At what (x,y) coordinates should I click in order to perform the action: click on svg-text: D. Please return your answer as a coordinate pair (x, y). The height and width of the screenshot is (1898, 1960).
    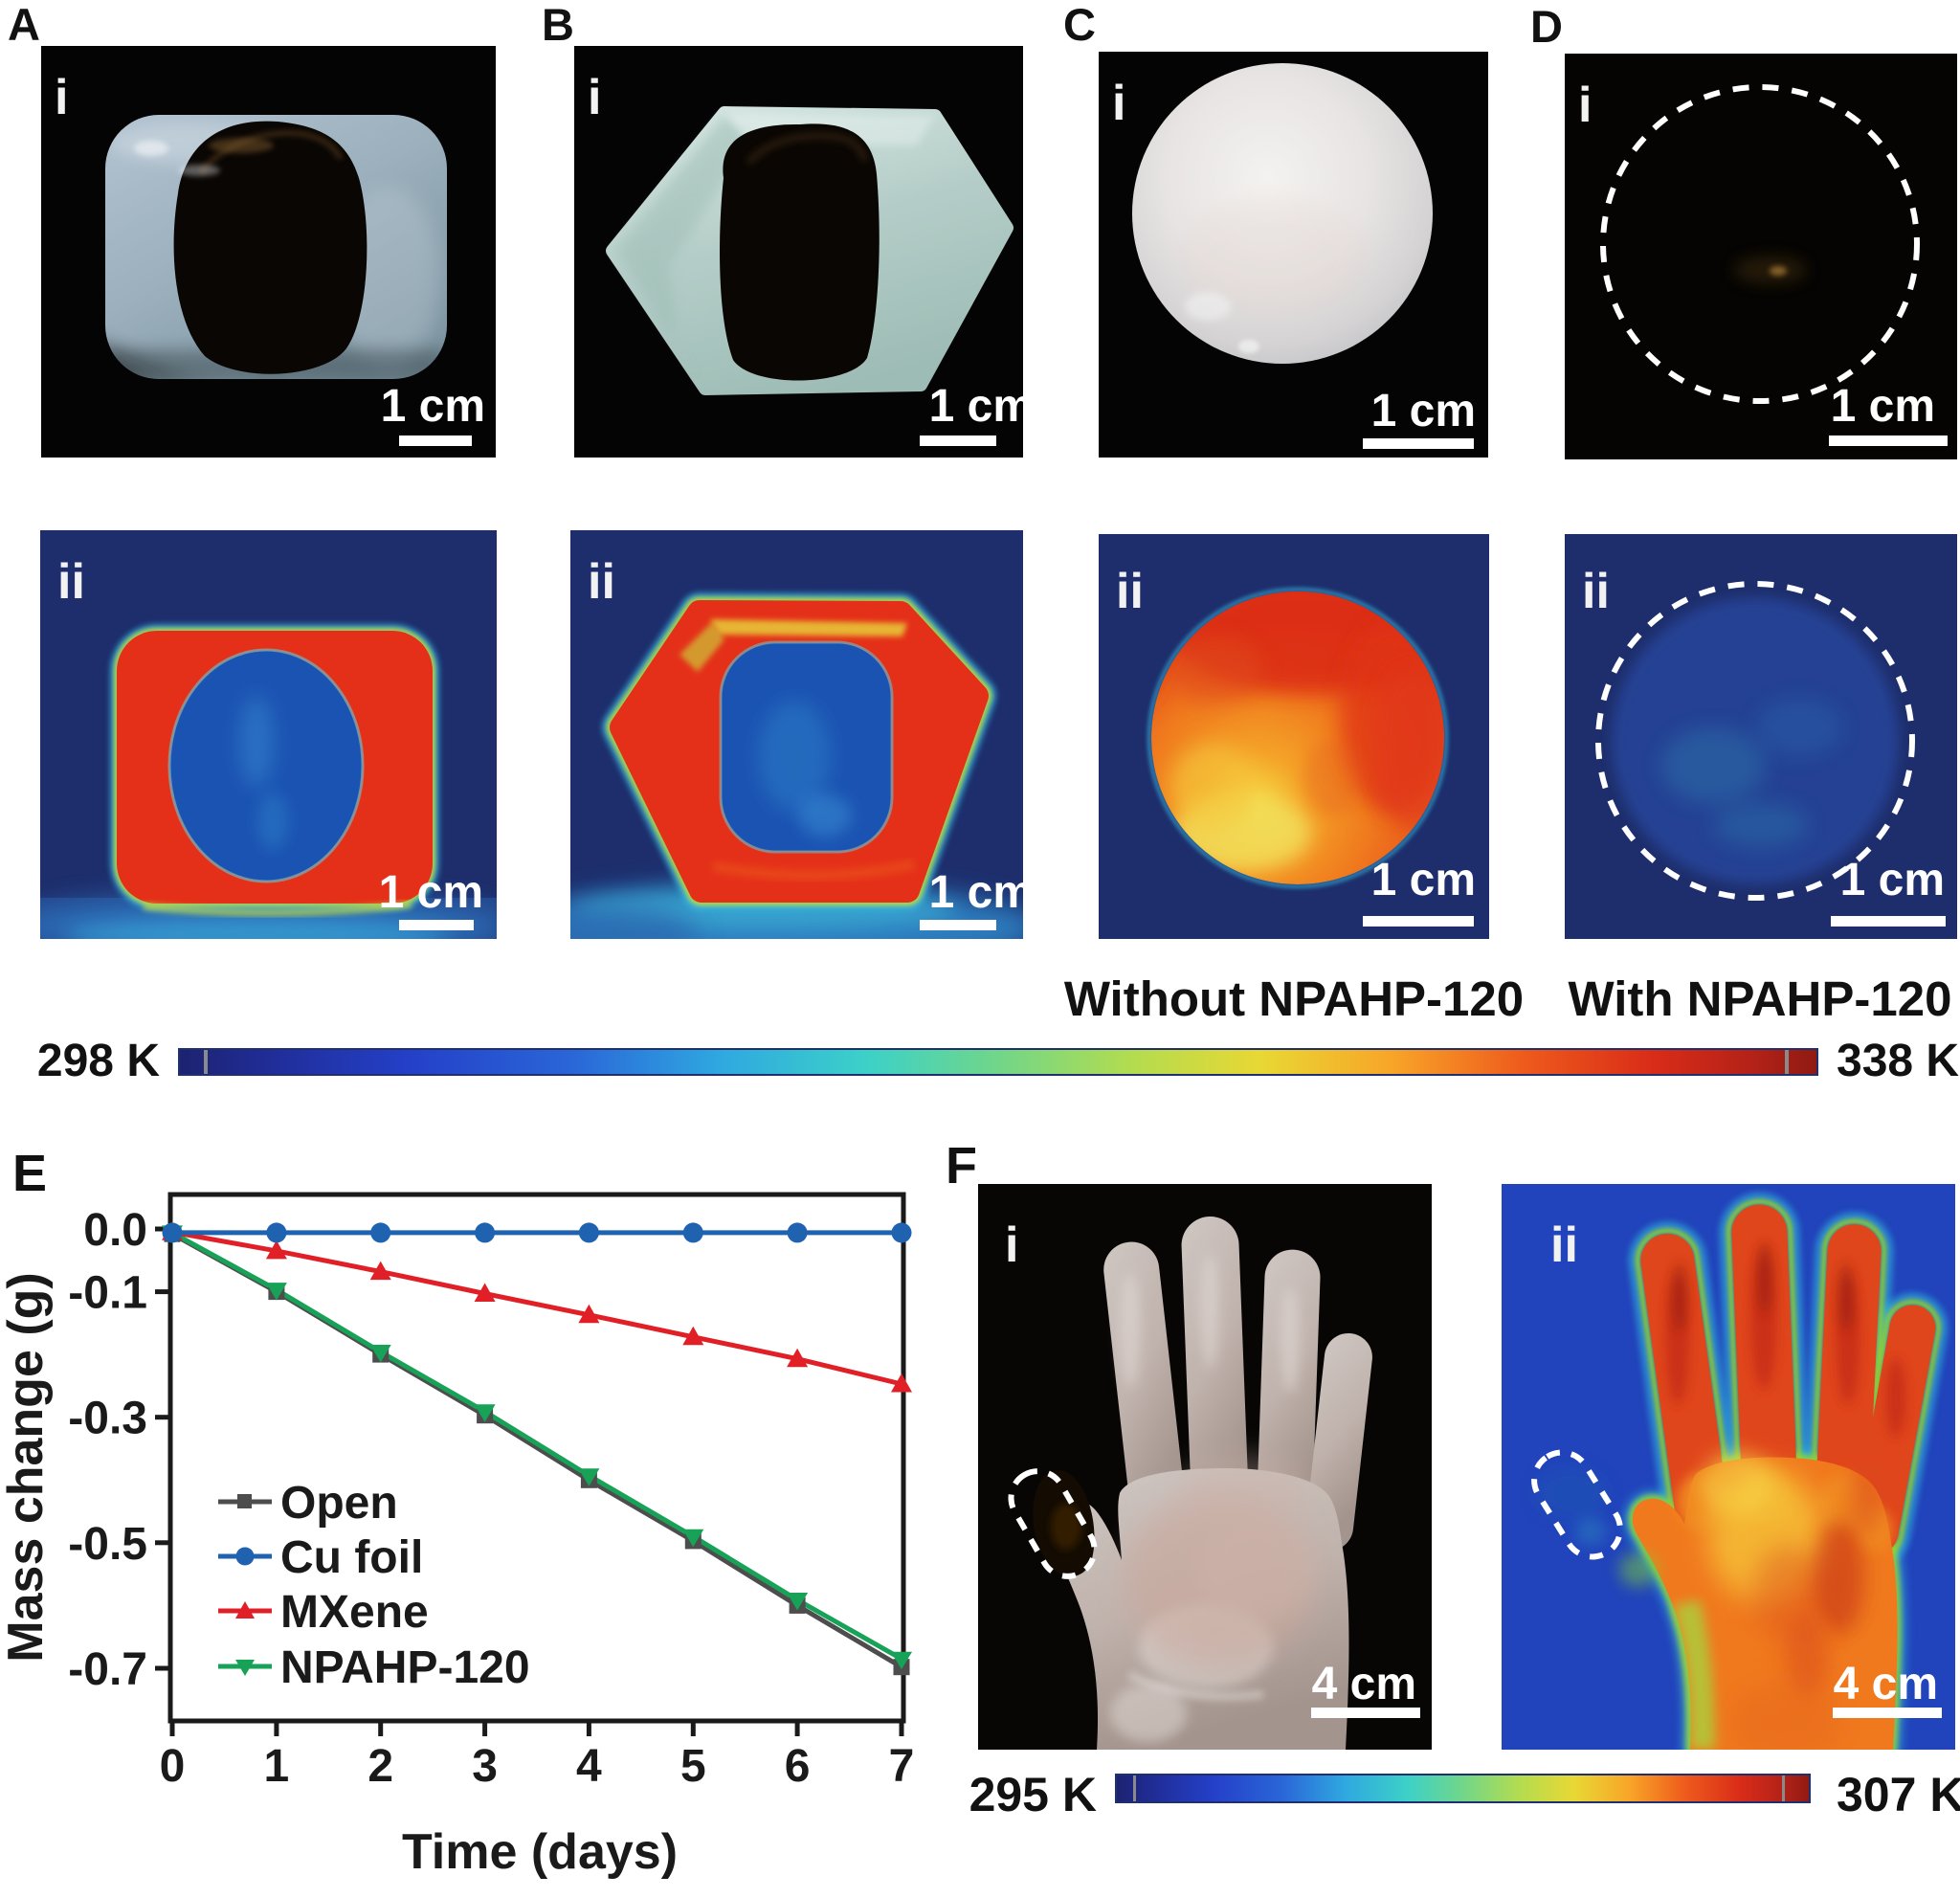
    Looking at the image, I should click on (1546, 26).